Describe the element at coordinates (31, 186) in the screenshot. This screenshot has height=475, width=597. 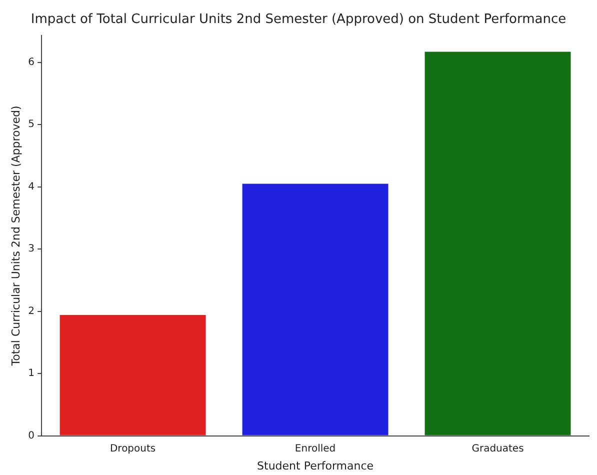
I see `y-tick-label: 4` at that location.